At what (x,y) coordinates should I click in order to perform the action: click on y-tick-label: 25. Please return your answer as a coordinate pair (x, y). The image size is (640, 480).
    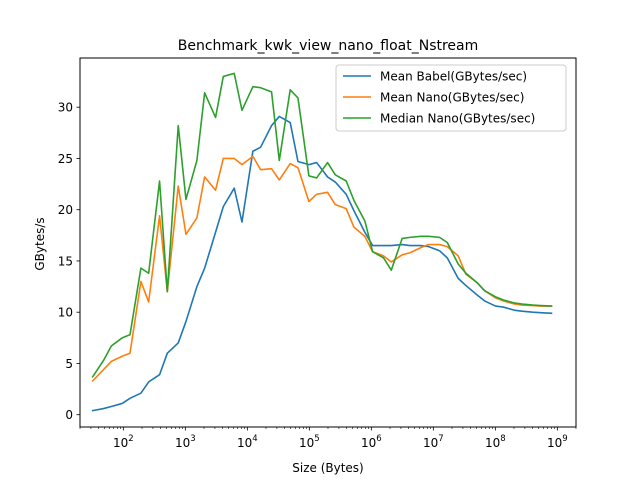
    Looking at the image, I should click on (65, 159).